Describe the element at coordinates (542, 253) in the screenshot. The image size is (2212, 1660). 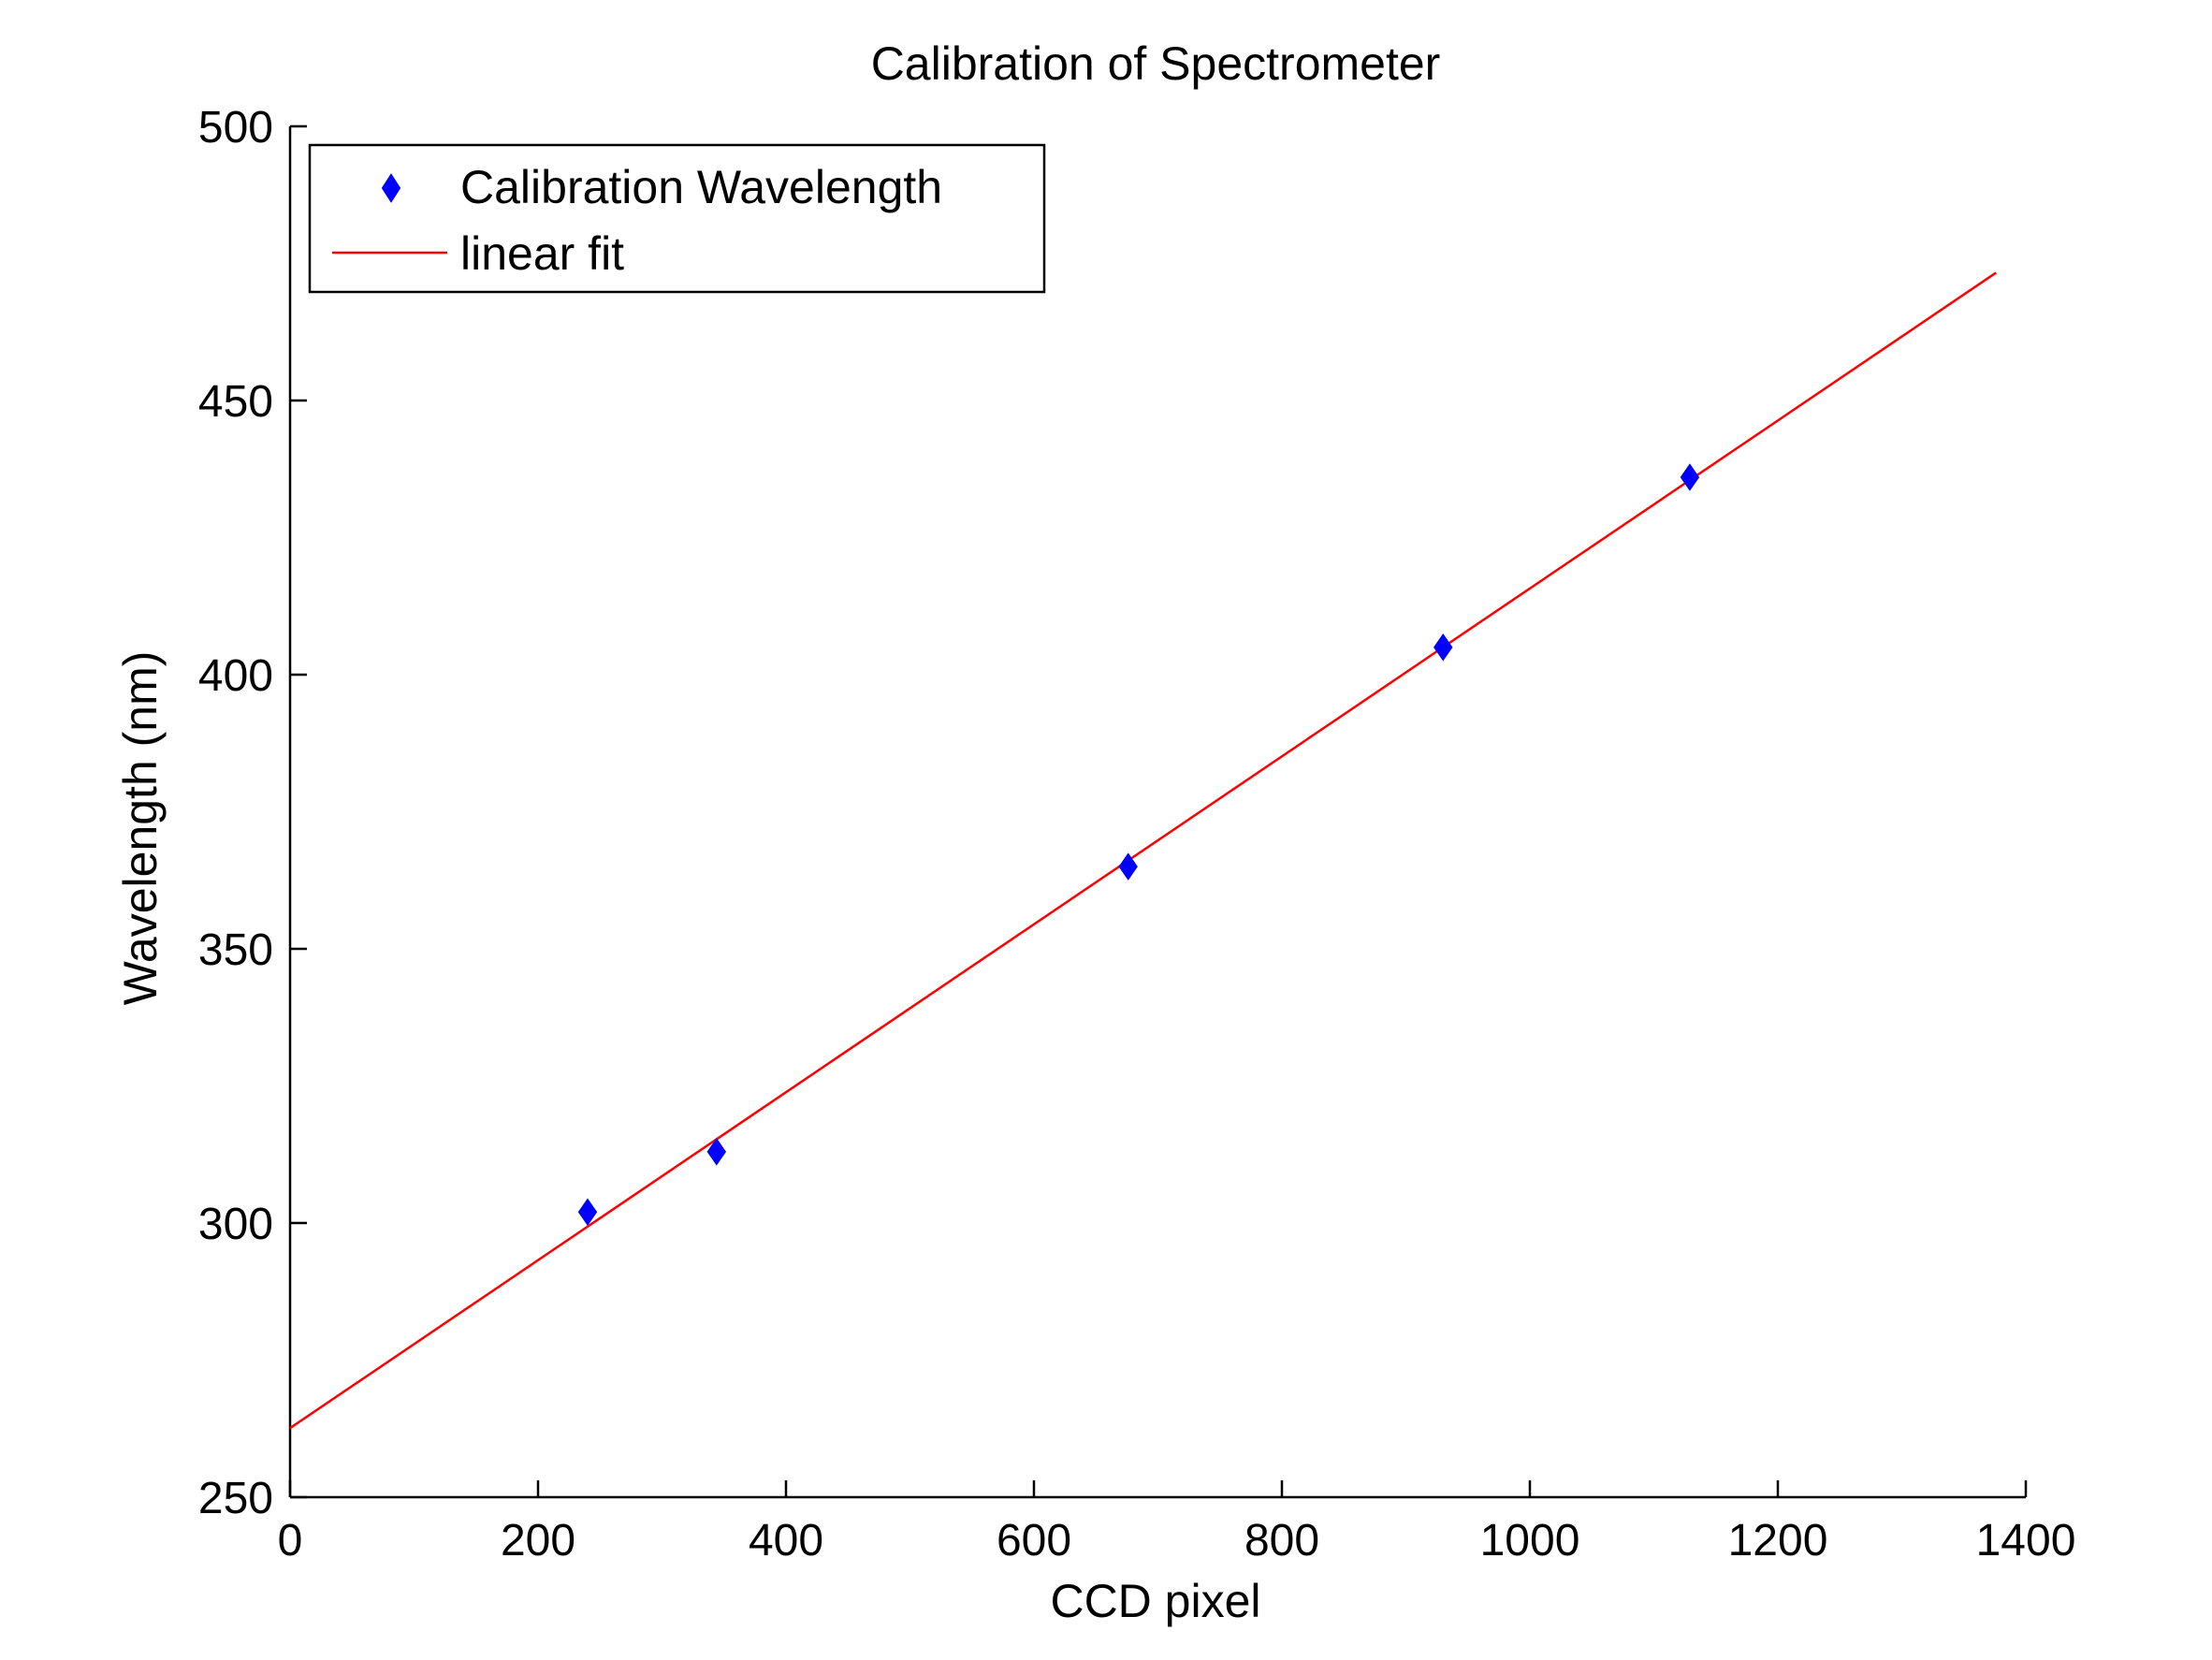
I see `legend-label-fit: linear fit` at that location.